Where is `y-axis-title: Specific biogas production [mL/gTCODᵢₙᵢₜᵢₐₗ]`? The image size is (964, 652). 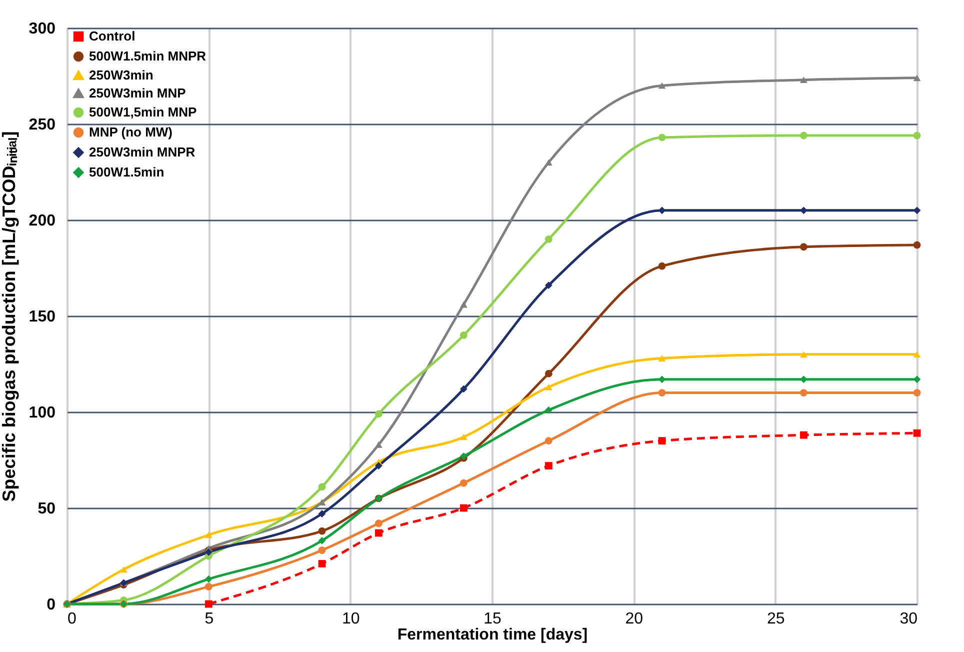
y-axis-title: Specific biogas production [mL/gTCODᵢₙᵢₜᵢₐₗ] is located at coordinates (9, 316).